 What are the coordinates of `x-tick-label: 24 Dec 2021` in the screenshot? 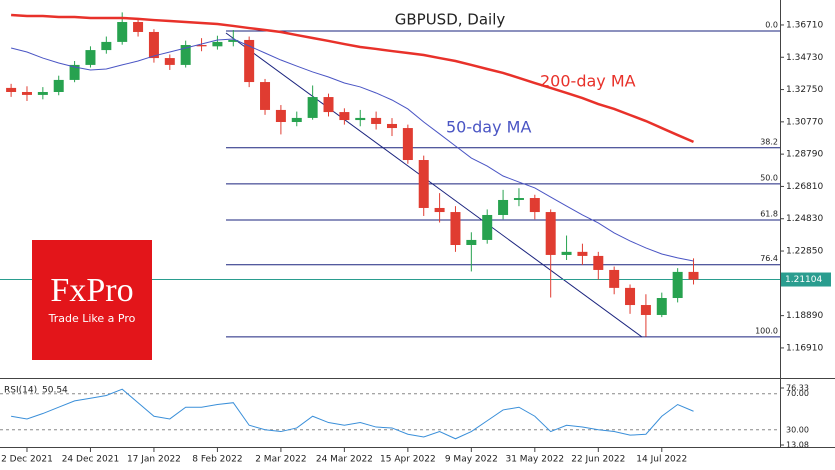 It's located at (91, 460).